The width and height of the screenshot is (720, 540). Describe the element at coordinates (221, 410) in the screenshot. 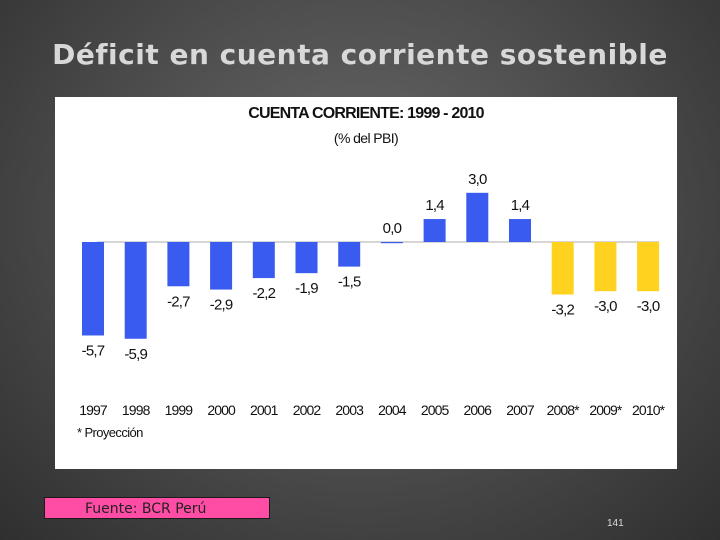

I see `category-label-2000: 2000` at that location.